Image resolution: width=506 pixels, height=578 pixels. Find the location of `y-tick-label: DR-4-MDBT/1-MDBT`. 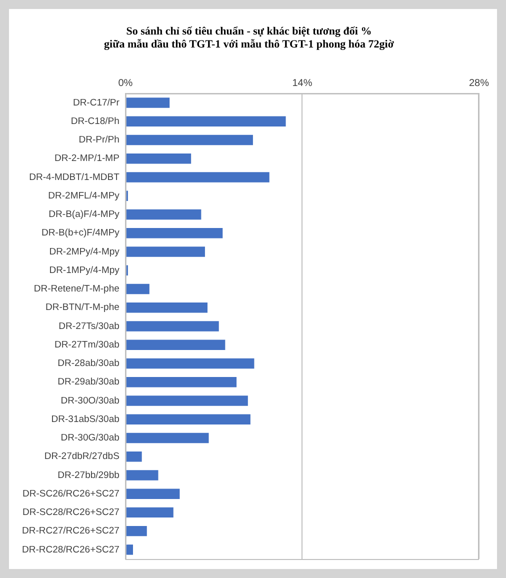

y-tick-label: DR-4-MDBT/1-MDBT is located at coordinates (74, 177).